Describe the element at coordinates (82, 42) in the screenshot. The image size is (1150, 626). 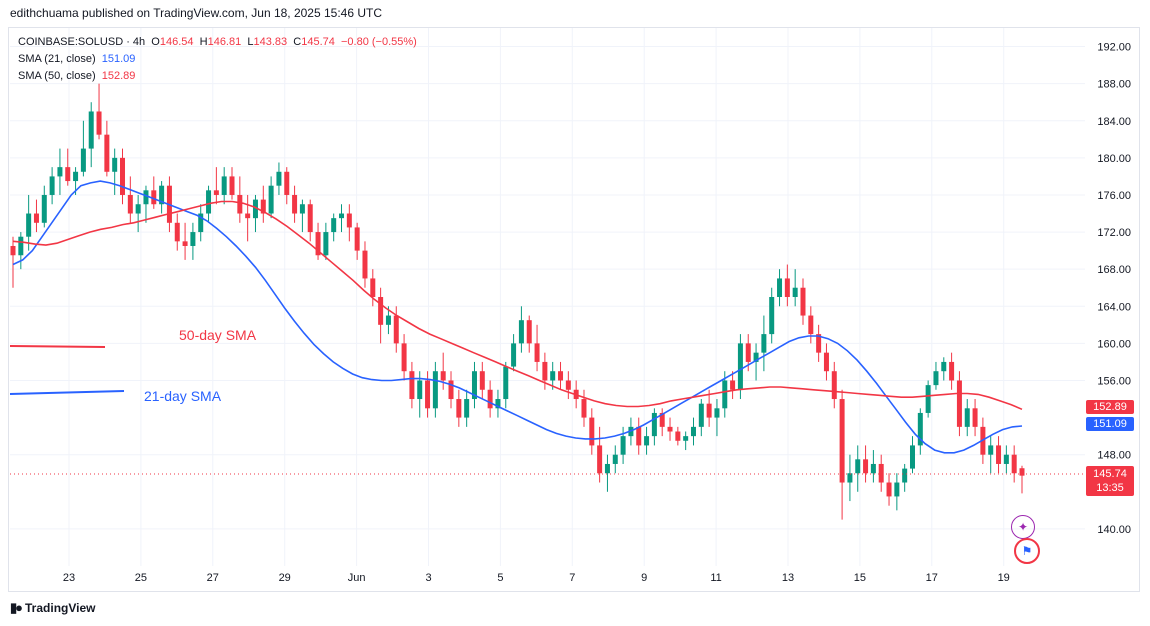
I see `symbol-label: COINBASE:SOLUSD · 4h` at that location.